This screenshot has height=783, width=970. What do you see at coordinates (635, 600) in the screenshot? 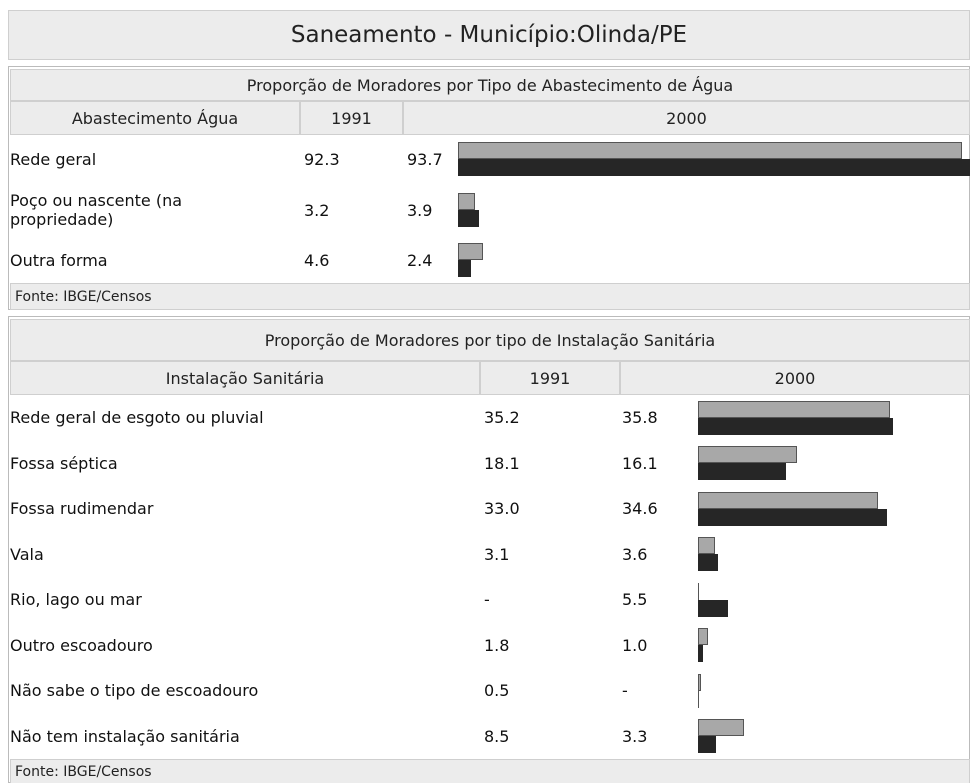
I see `value-2000: 5.5` at bounding box center [635, 600].